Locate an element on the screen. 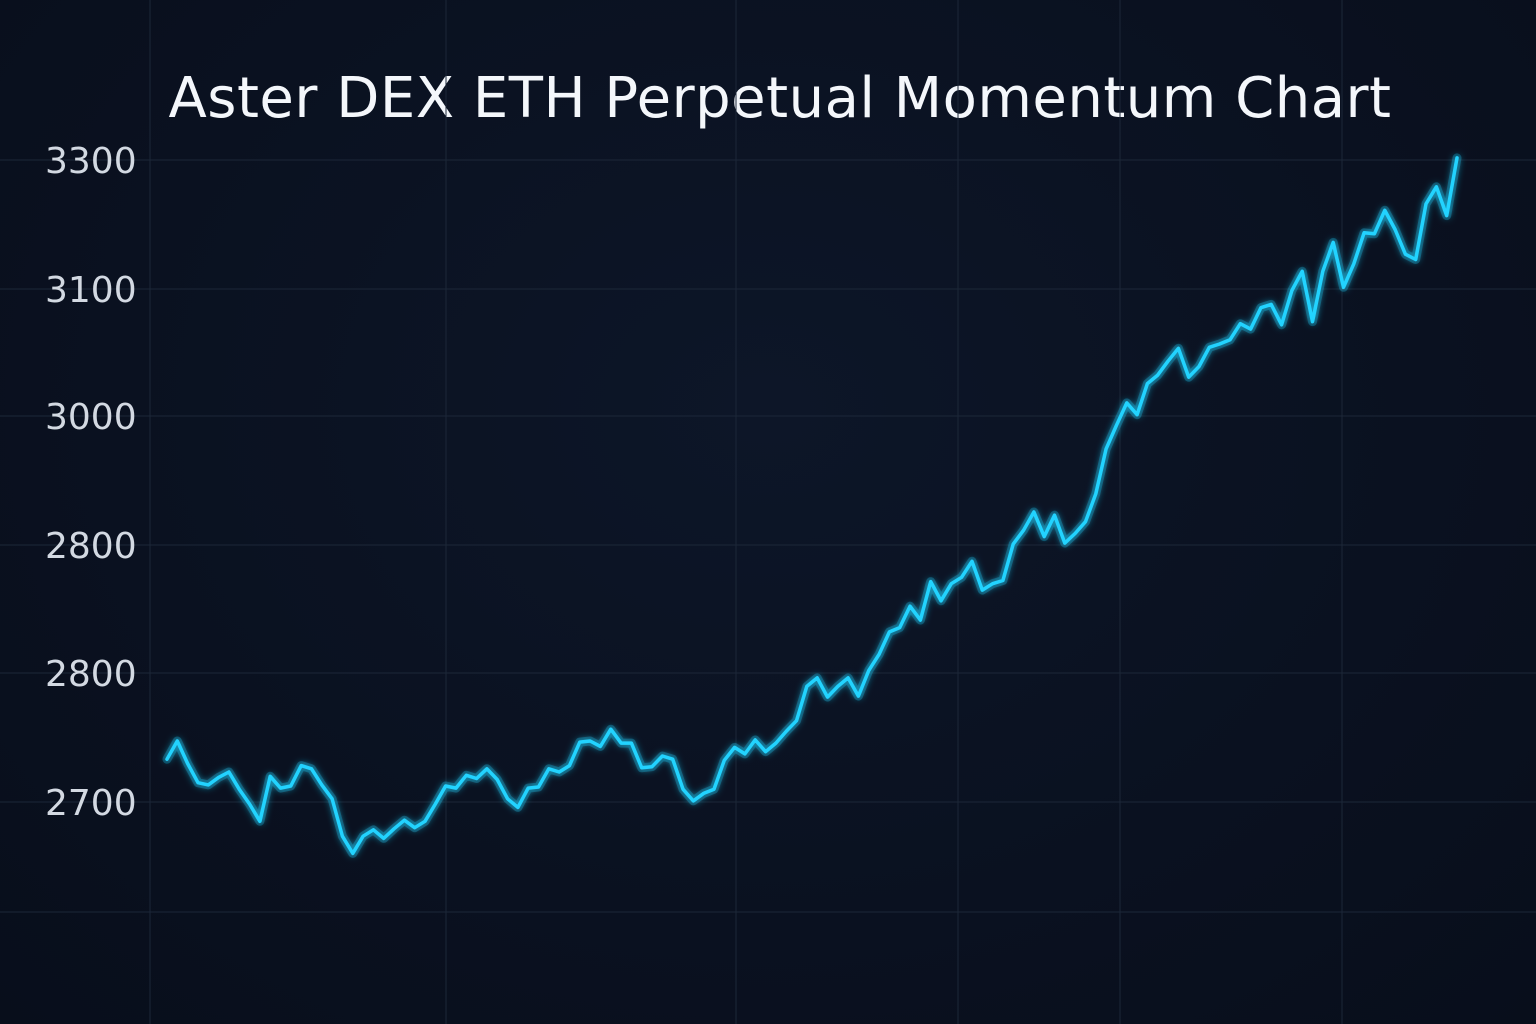  y-tick-label: 3000 is located at coordinates (91, 417).